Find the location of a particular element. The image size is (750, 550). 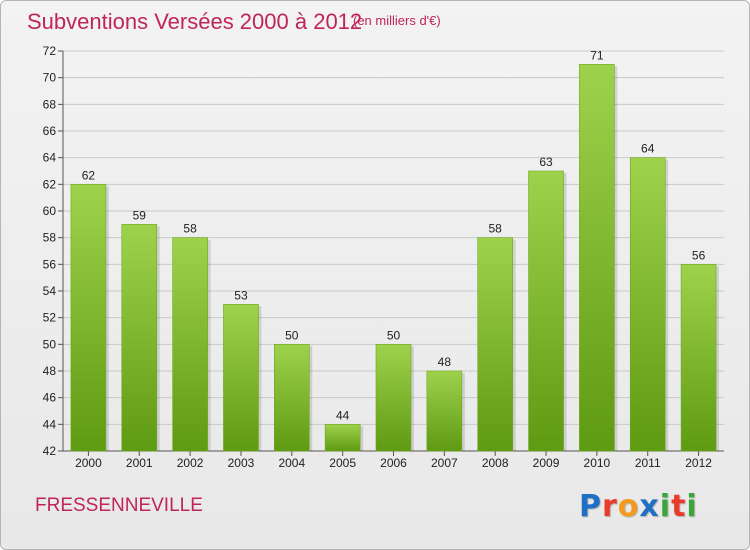

y-tick-label: 72 is located at coordinates (50, 51).